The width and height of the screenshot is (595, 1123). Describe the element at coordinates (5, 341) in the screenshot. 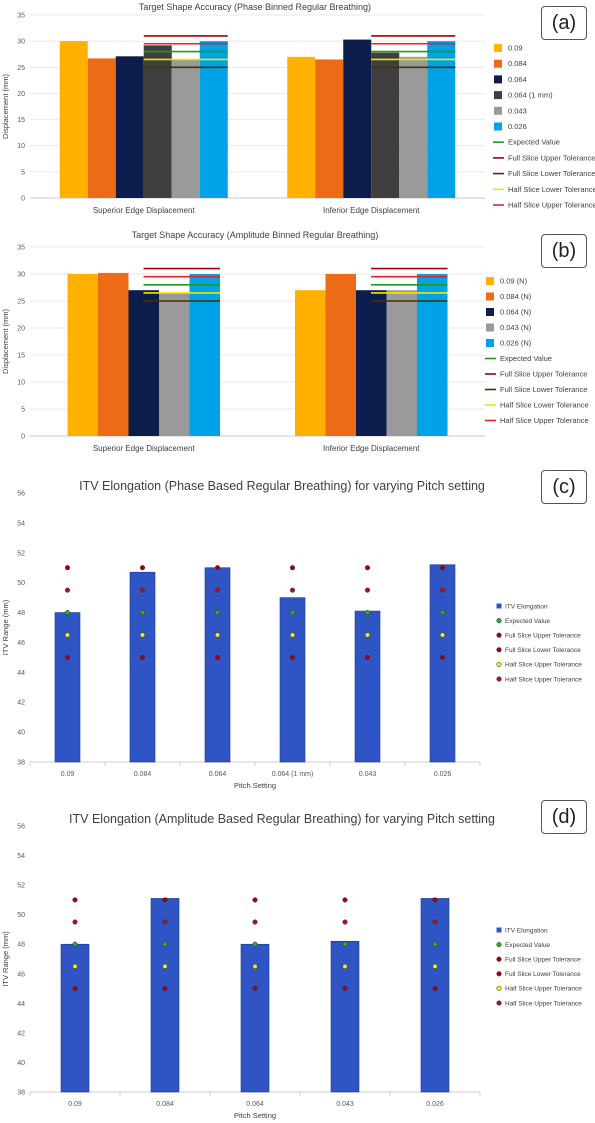

I see `y-axis-label: Displacement (mm)` at that location.